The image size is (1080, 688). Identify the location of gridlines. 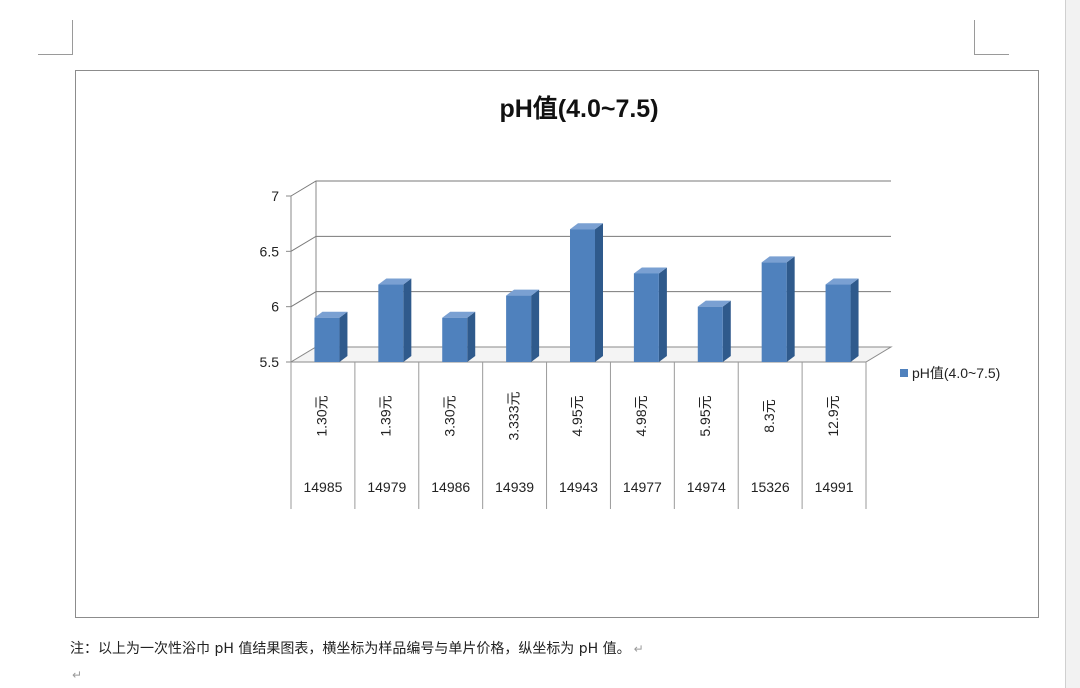
(590, 244).